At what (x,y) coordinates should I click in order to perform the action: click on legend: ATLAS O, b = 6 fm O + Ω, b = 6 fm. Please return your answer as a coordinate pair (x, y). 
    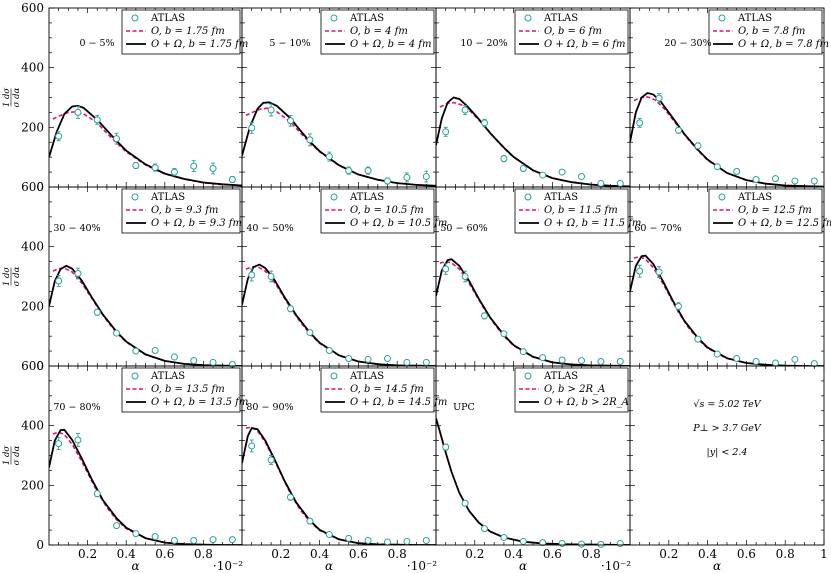
    Looking at the image, I should click on (571, 32).